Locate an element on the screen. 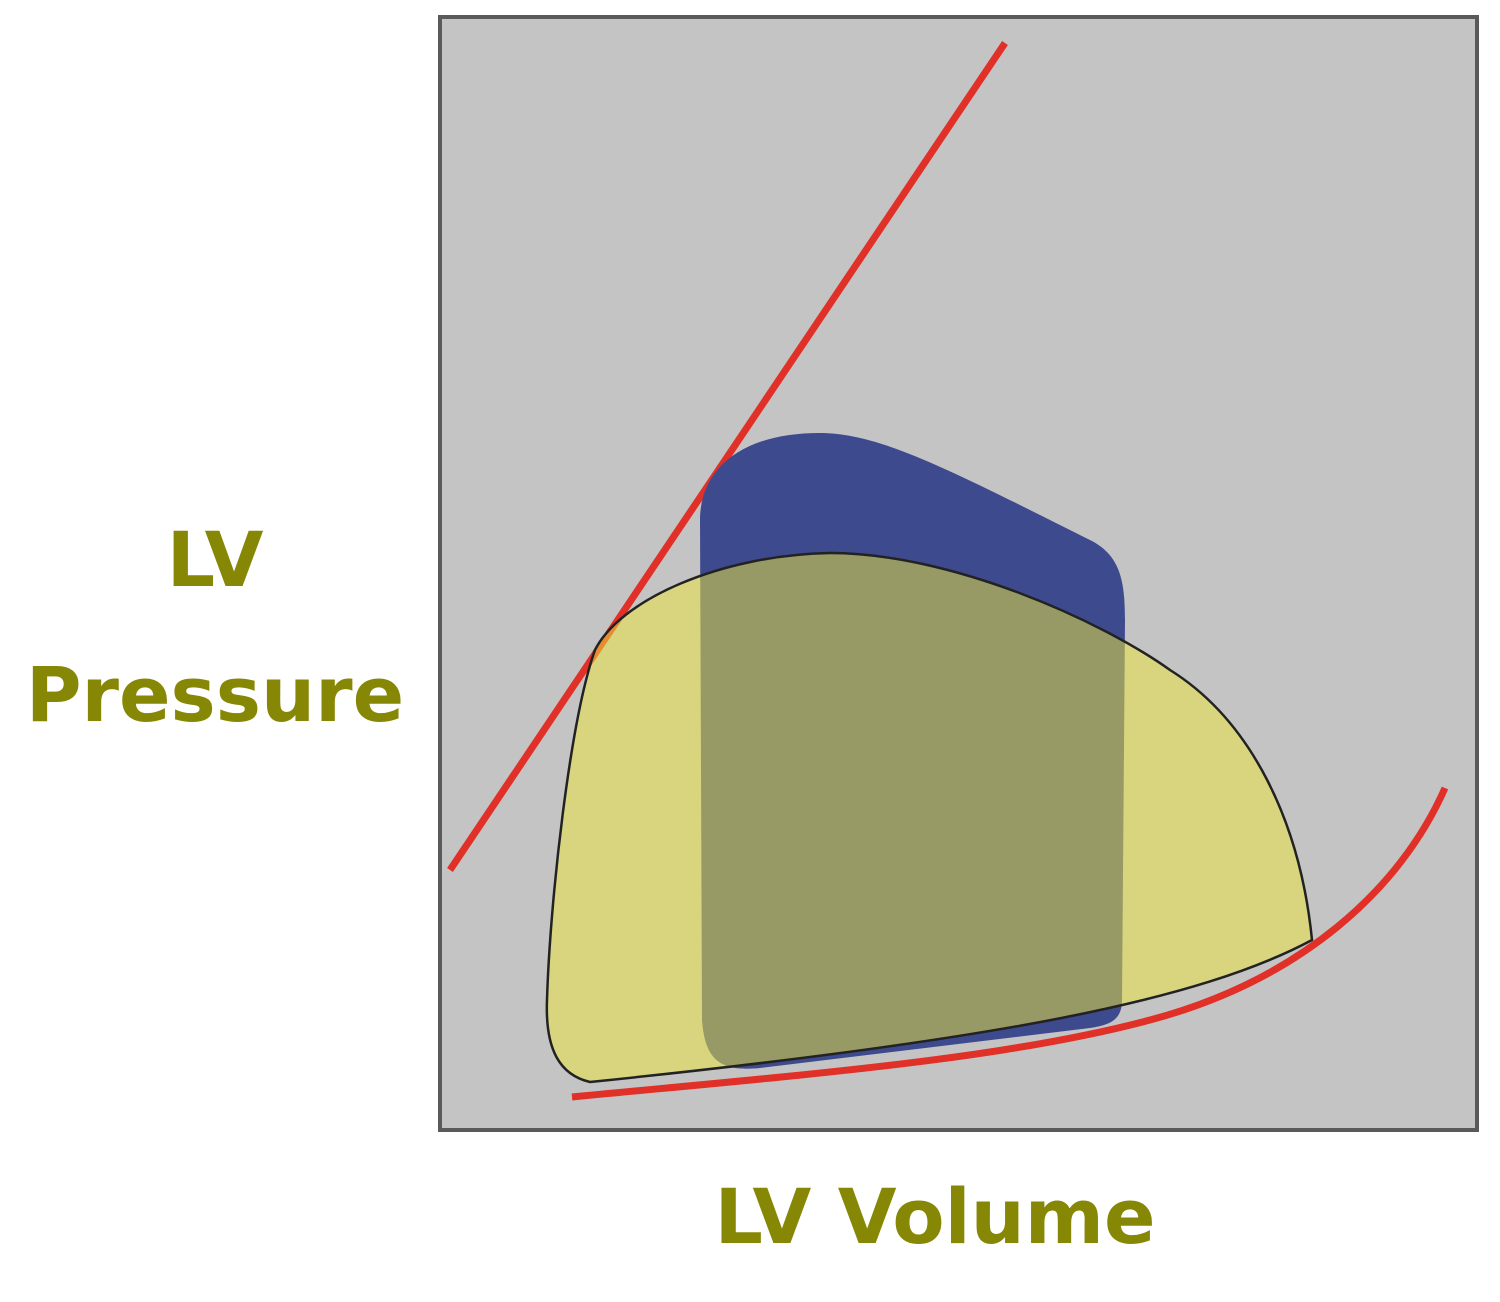  y-axis-label: LV is located at coordinates (215, 559).